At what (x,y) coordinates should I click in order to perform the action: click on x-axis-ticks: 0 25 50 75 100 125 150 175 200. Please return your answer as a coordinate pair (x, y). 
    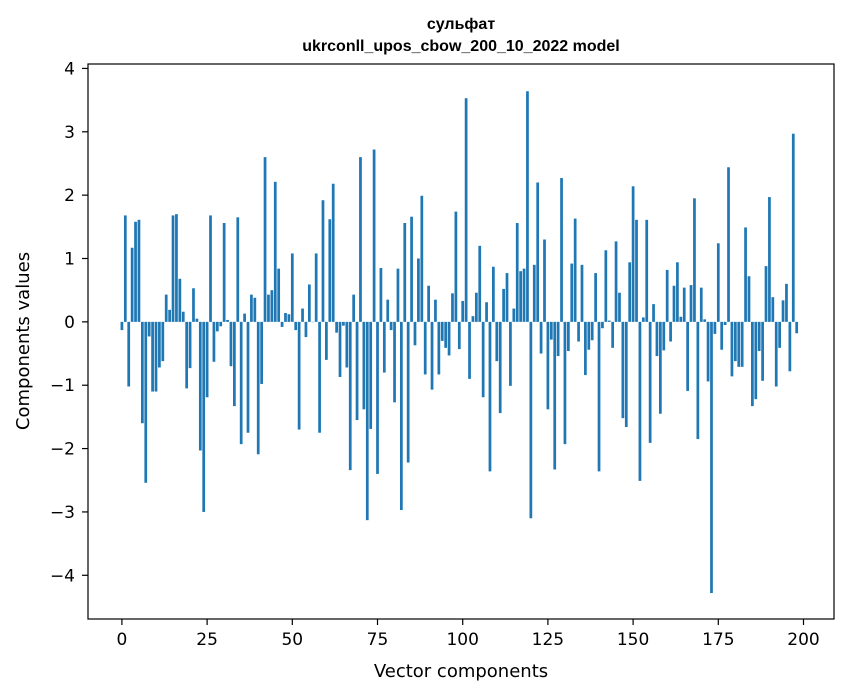
    Looking at the image, I should click on (468, 634).